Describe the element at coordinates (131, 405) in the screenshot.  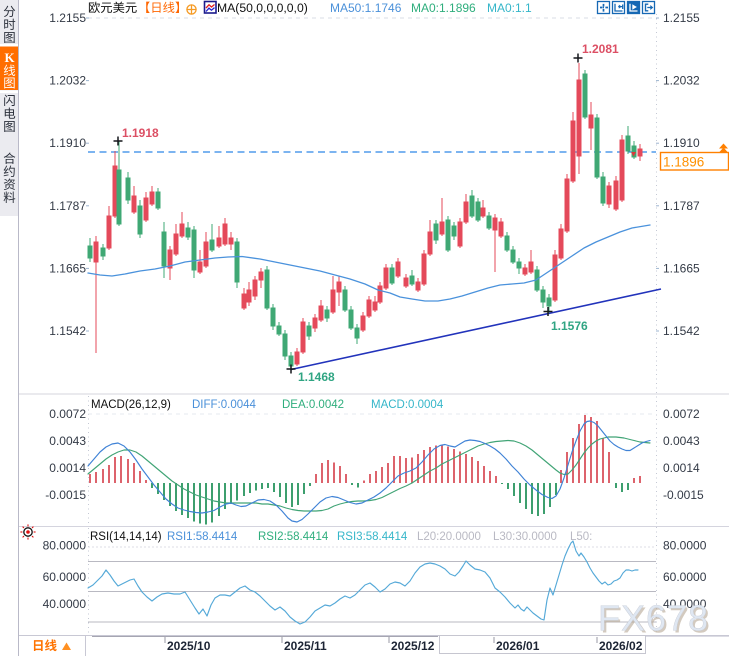
I see `svg-text: MACD(26,12,9)` at that location.